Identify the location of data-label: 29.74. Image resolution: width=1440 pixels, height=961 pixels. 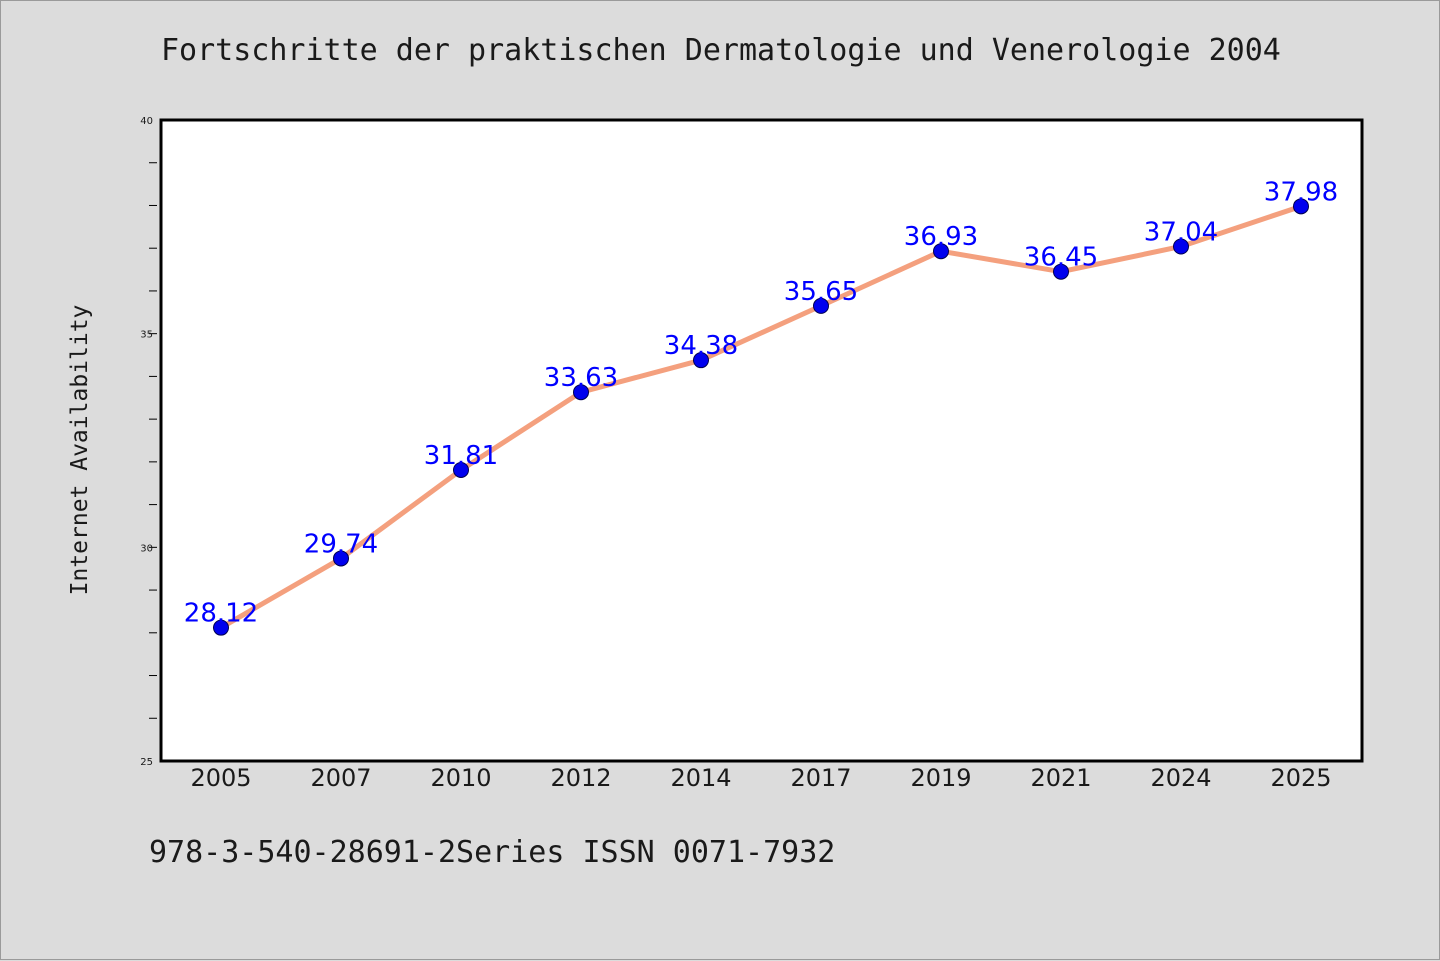
(341, 544).